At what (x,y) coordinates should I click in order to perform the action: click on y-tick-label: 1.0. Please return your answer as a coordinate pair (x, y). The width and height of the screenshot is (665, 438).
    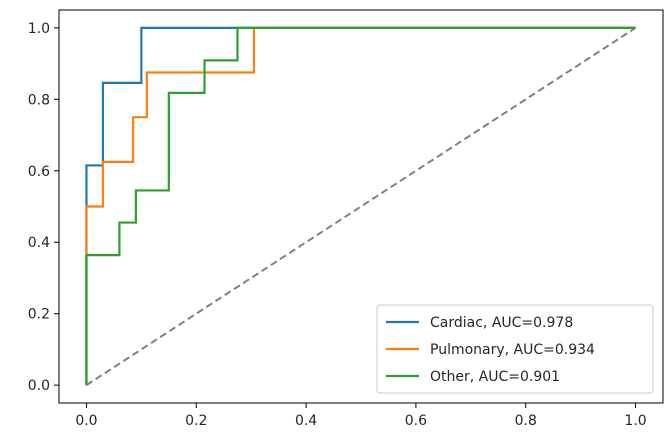
    Looking at the image, I should click on (39, 29).